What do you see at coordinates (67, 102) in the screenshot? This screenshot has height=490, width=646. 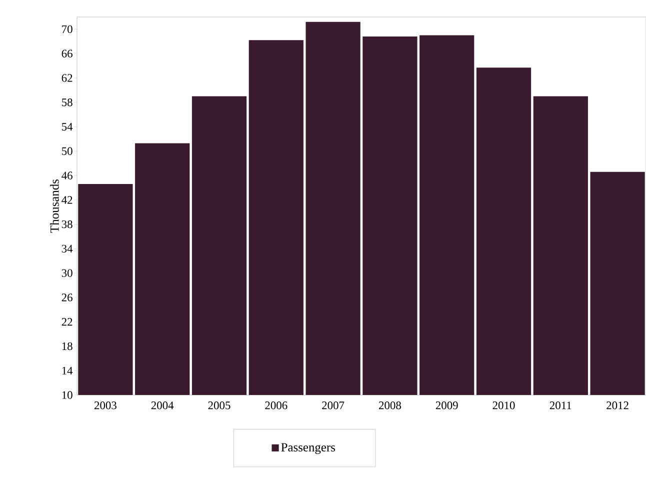 I see `y-tick-label: 58` at bounding box center [67, 102].